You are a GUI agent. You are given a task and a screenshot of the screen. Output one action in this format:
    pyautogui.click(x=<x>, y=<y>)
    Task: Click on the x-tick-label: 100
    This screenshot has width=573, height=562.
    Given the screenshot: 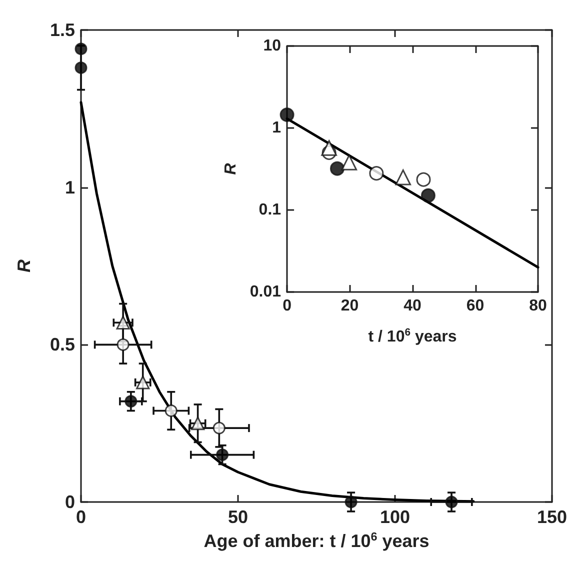 What is the action you would take?
    pyautogui.click(x=395, y=517)
    